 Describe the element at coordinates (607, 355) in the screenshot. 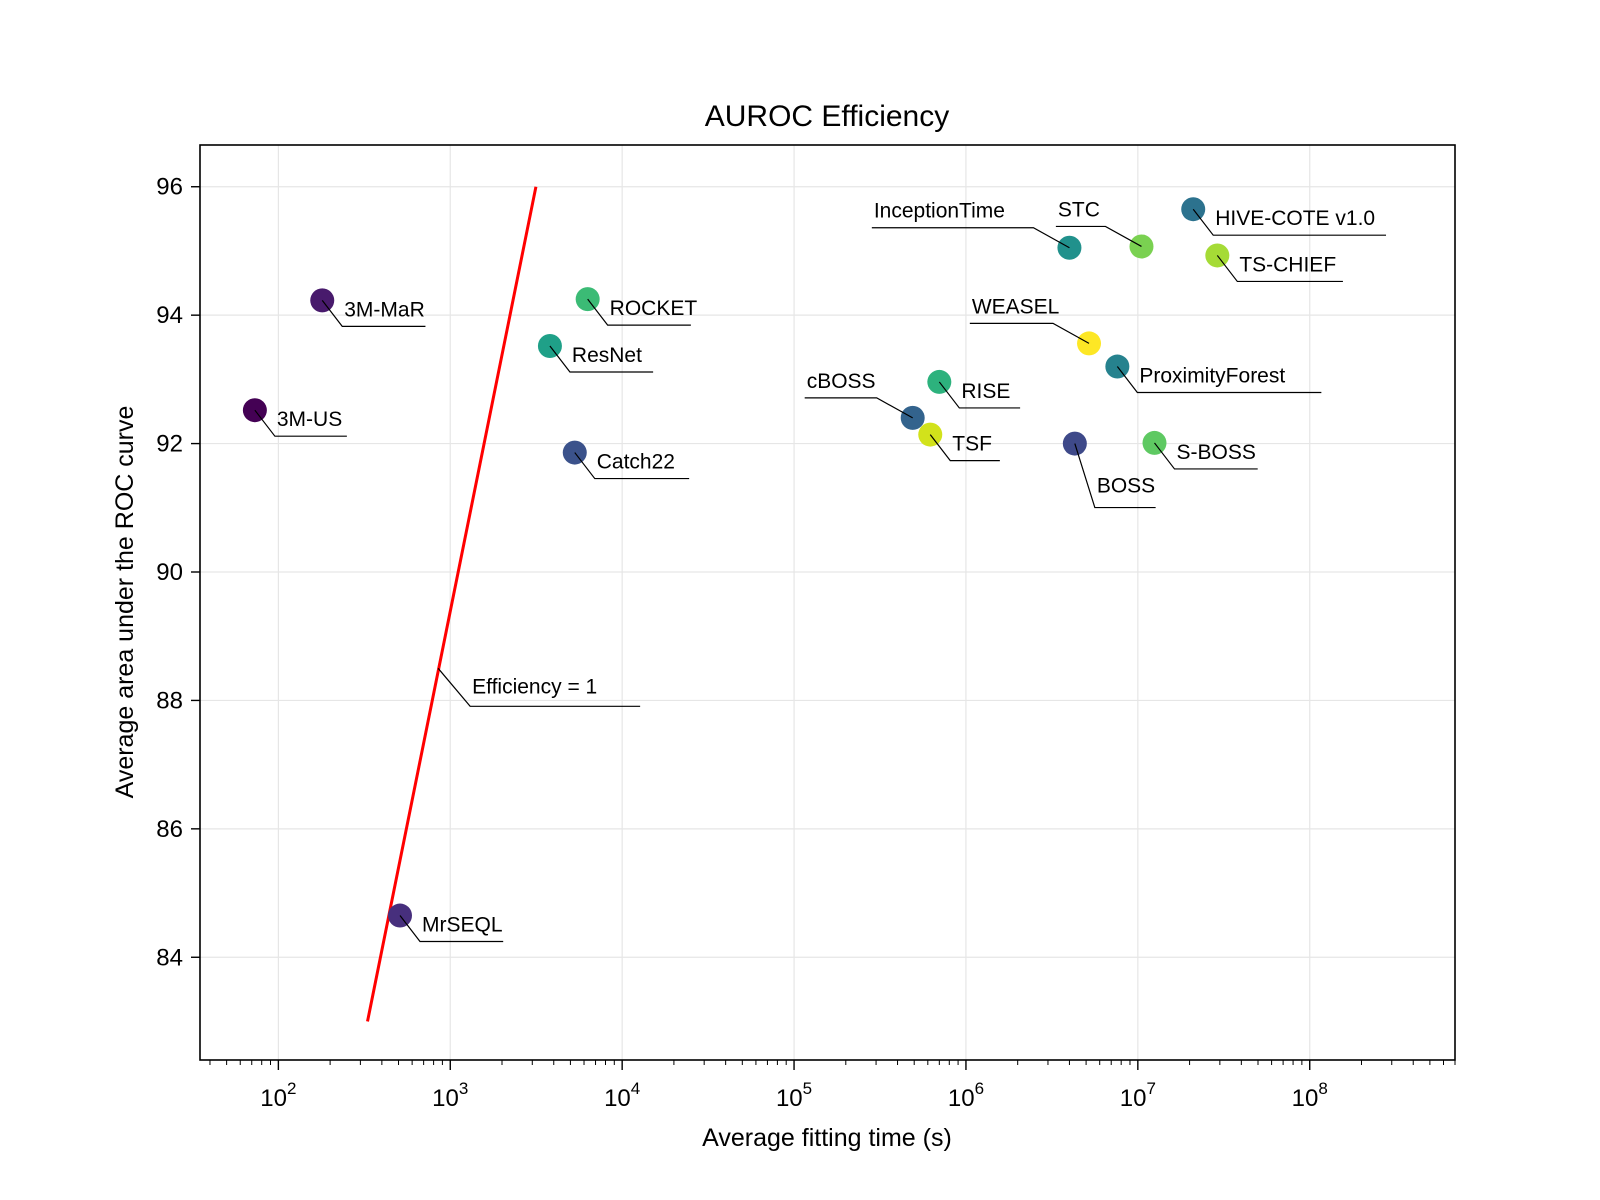

I see `point-label: ResNet` at that location.